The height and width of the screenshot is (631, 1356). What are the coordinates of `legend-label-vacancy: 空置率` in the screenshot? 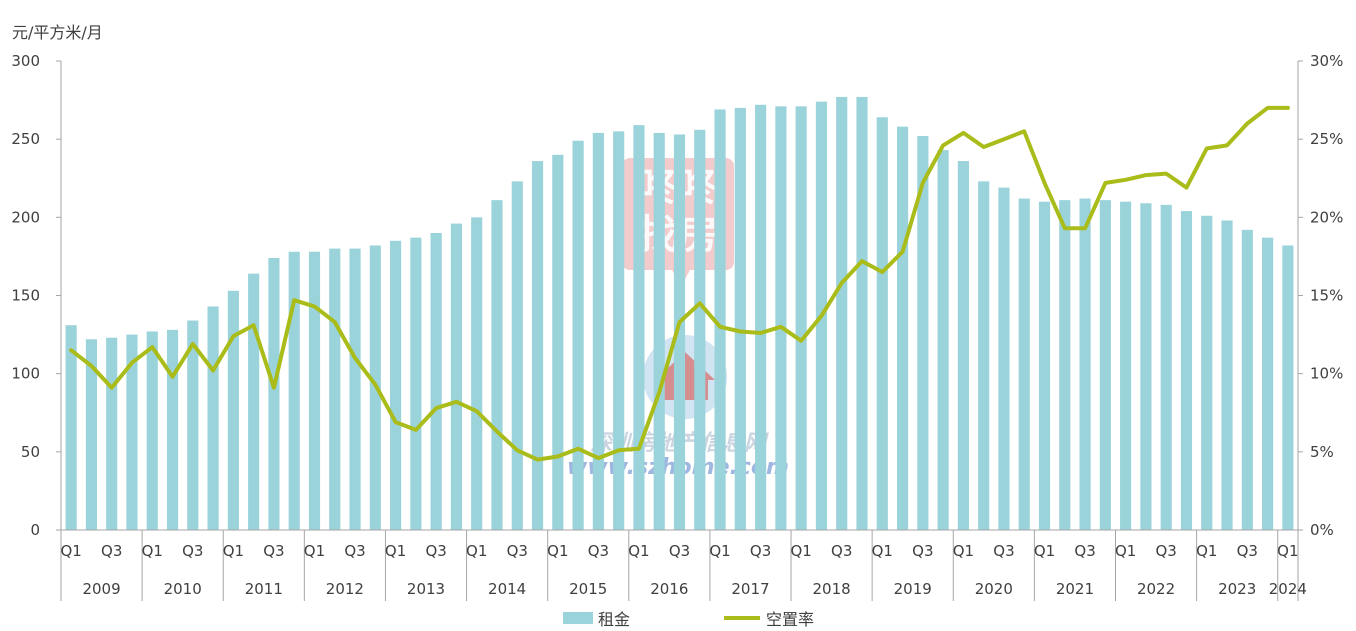 It's located at (790, 619).